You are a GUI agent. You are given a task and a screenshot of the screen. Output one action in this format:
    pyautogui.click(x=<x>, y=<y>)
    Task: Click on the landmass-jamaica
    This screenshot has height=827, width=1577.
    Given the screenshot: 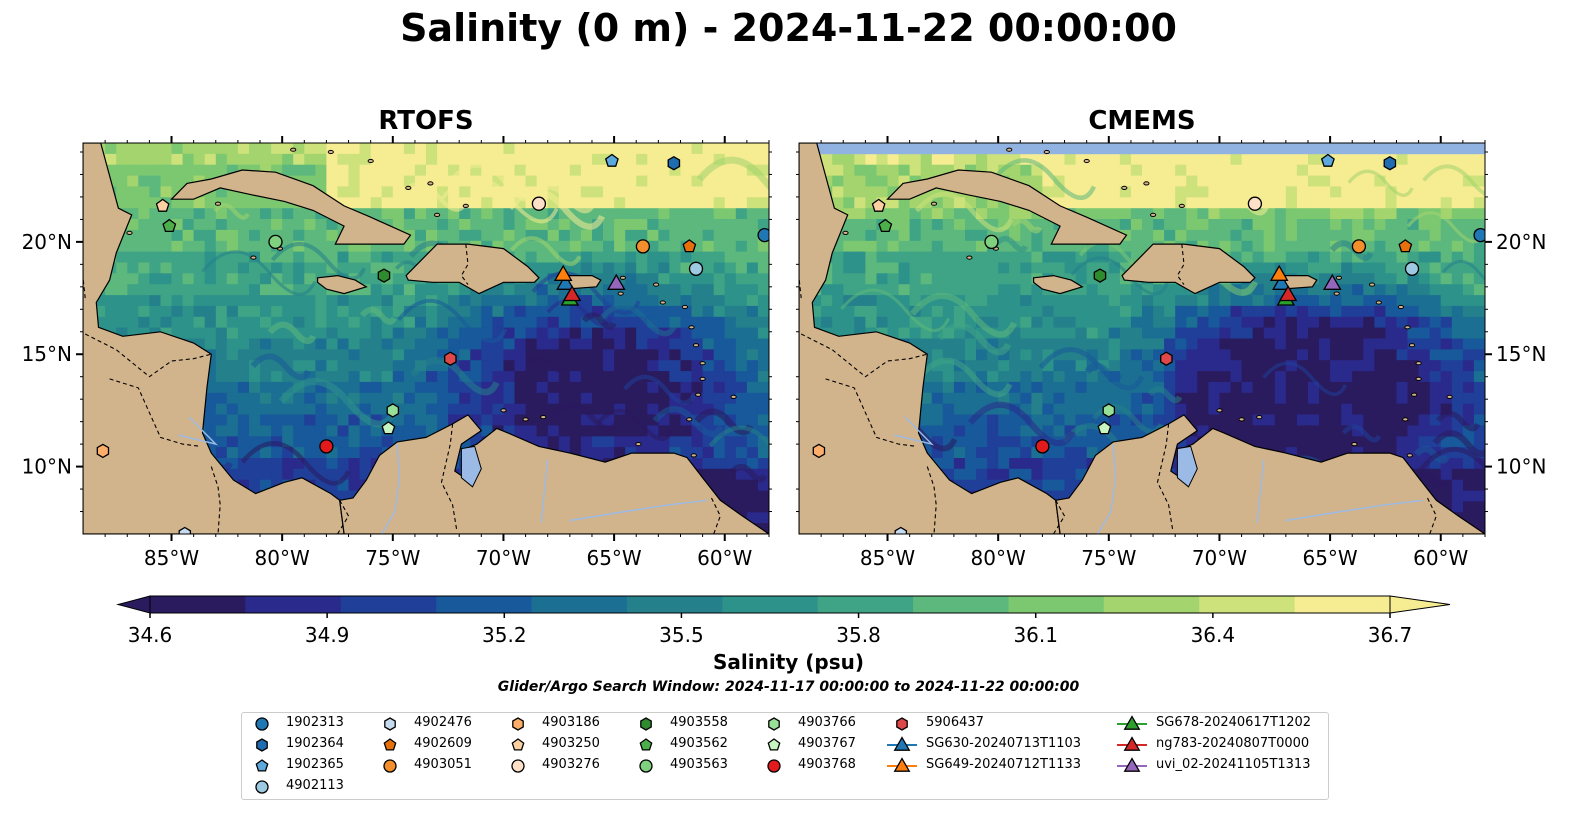 What is the action you would take?
    pyautogui.click(x=1058, y=284)
    